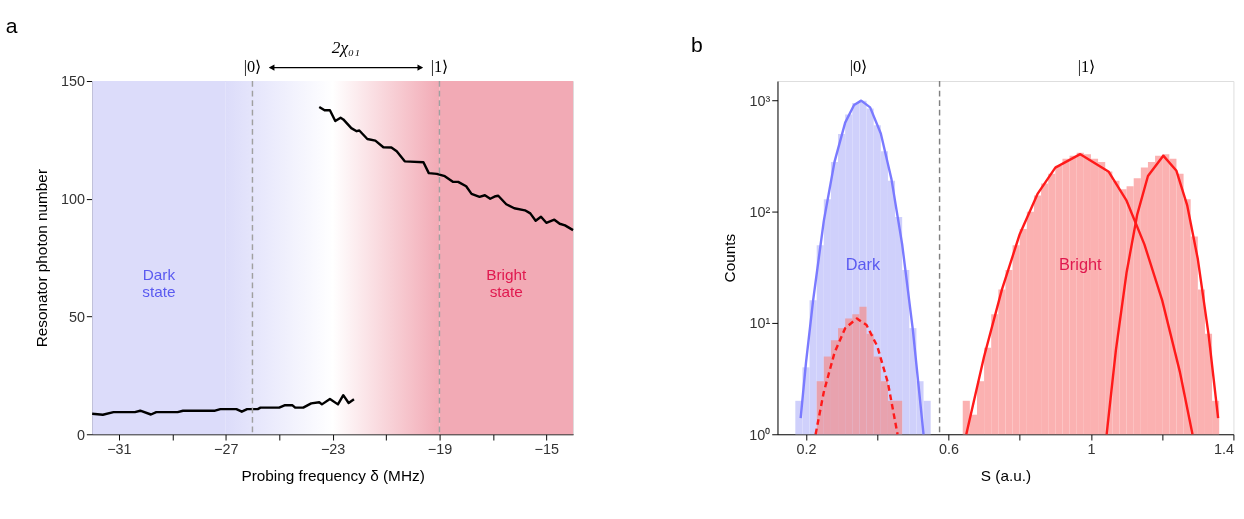 The width and height of the screenshot is (1244, 519). Describe the element at coordinates (252, 67) in the screenshot. I see `ref-line-label: |0⟩` at that location.